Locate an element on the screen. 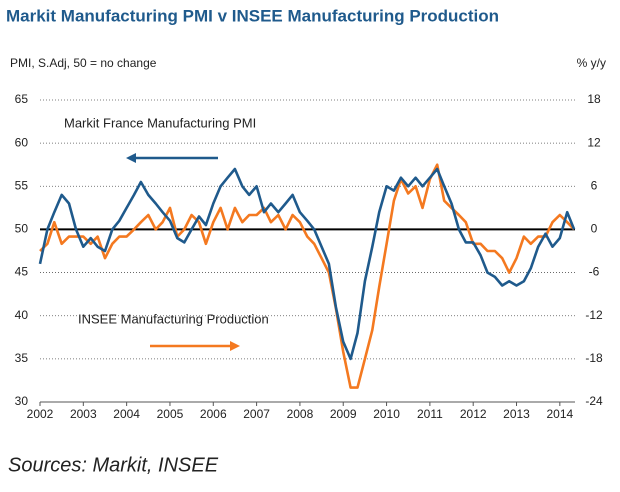 Image resolution: width=620 pixels, height=492 pixels. y-tick-label: 45 is located at coordinates (22, 272).